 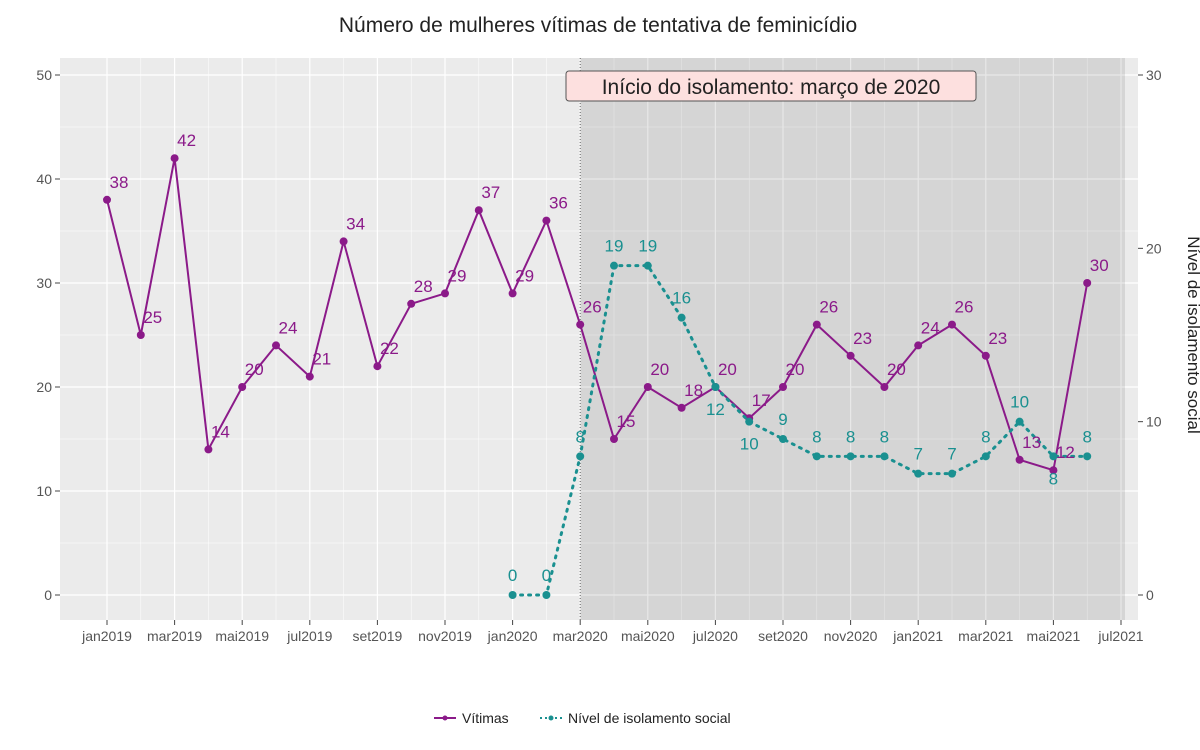 What do you see at coordinates (635, 718) in the screenshot?
I see `legend-item-isolamento: Nível de isolamento social` at bounding box center [635, 718].